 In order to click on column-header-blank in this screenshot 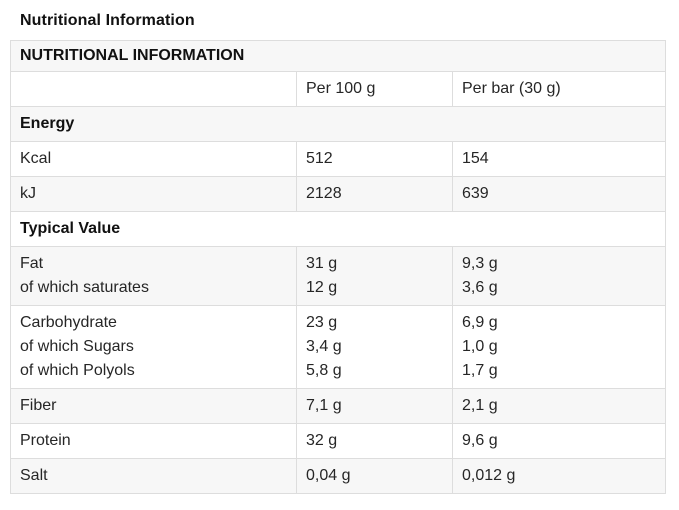, I will do `click(153, 89)`.